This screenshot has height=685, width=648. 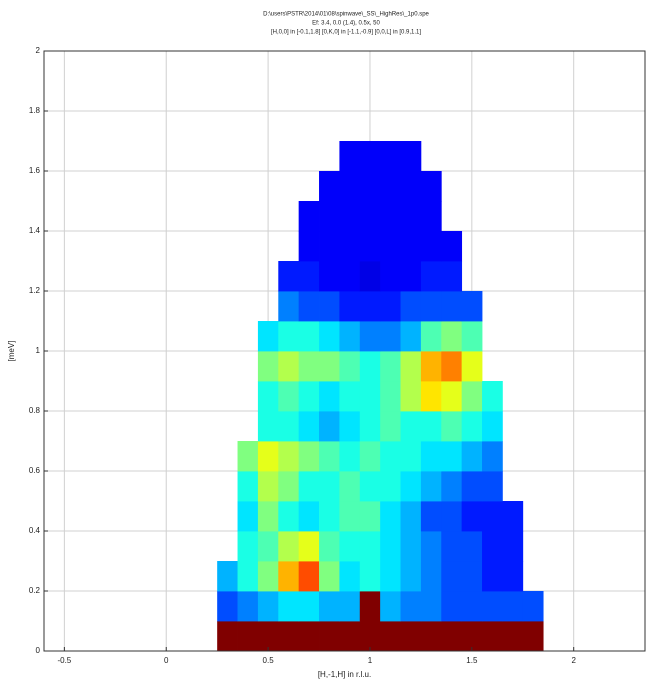 What do you see at coordinates (346, 24) in the screenshot?
I see `chart-title: Ef: 3.4, 0.0 (1.4), 0.5x, 50` at bounding box center [346, 24].